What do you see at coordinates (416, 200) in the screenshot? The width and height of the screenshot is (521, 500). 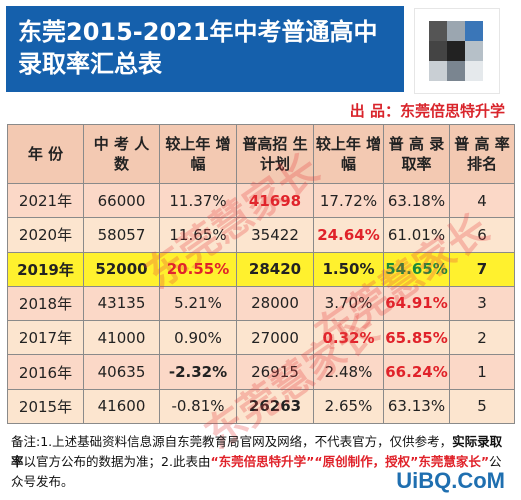 I see `cell-rate: 63.18%` at bounding box center [416, 200].